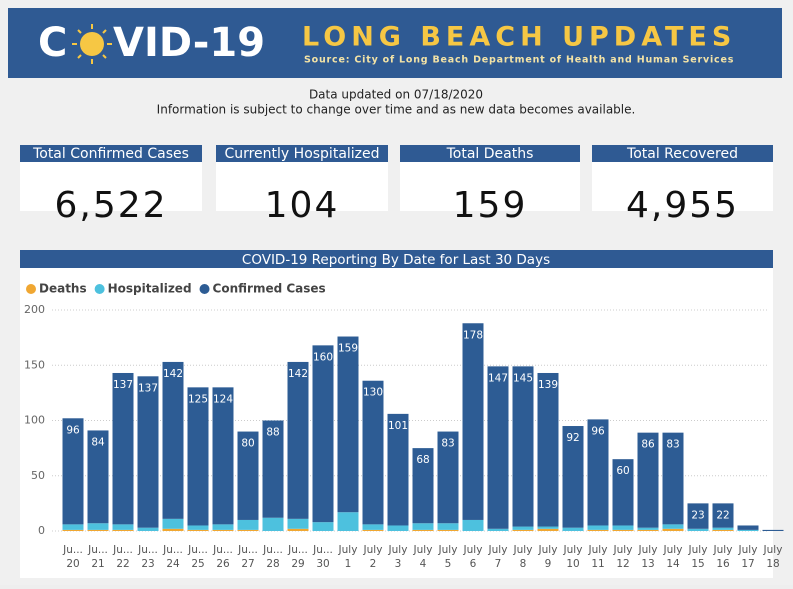 The width and height of the screenshot is (793, 589). Describe the element at coordinates (92, 44) in the screenshot. I see `sun-icon` at that location.